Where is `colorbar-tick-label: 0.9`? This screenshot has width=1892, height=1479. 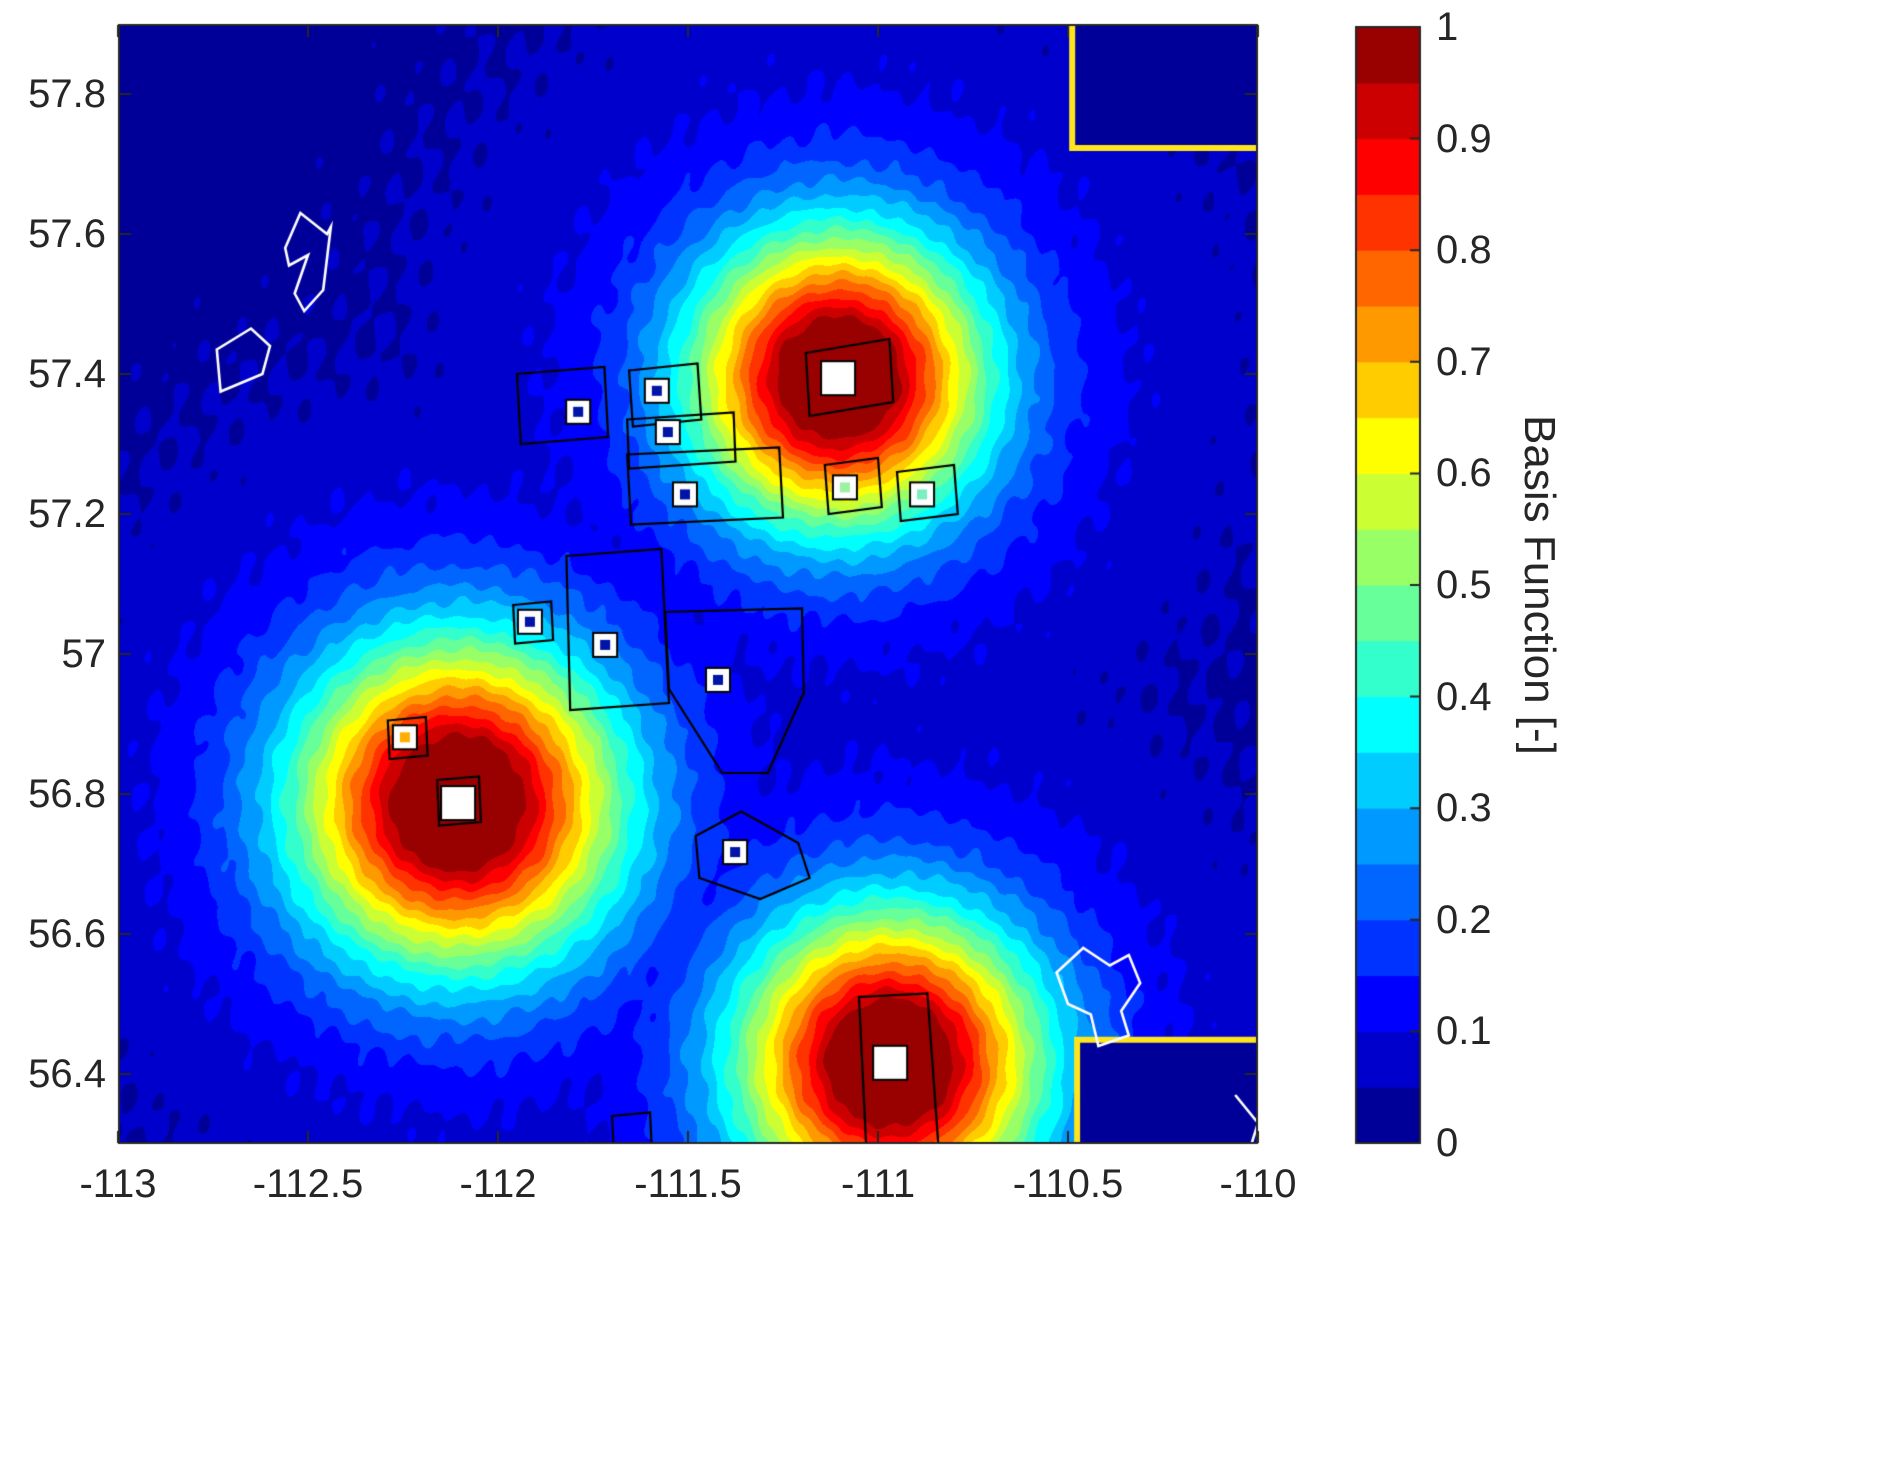 colorbar-tick-label: 0.9 is located at coordinates (1464, 138).